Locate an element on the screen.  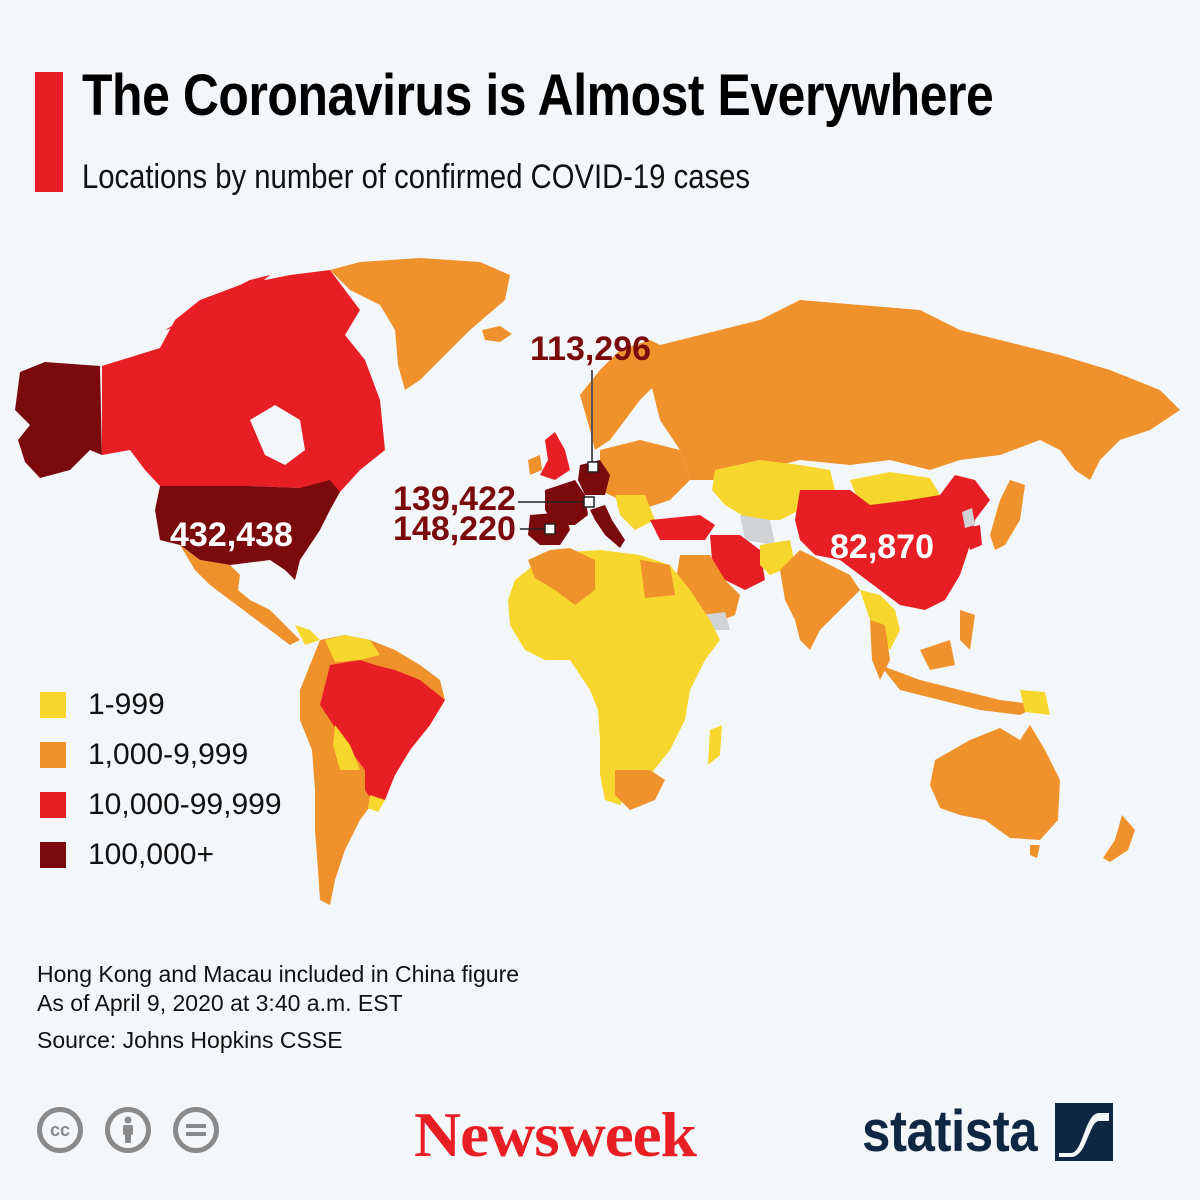
legend: 1-999 1,000-9,999 10,000-99,999 100,000+ is located at coordinates (161, 780).